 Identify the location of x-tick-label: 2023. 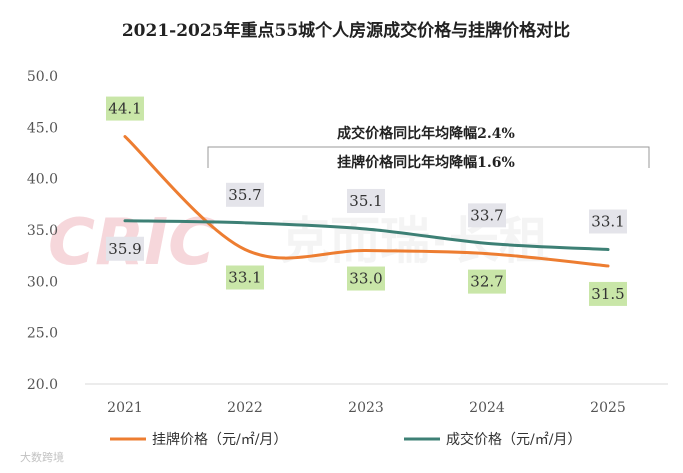
(366, 408).